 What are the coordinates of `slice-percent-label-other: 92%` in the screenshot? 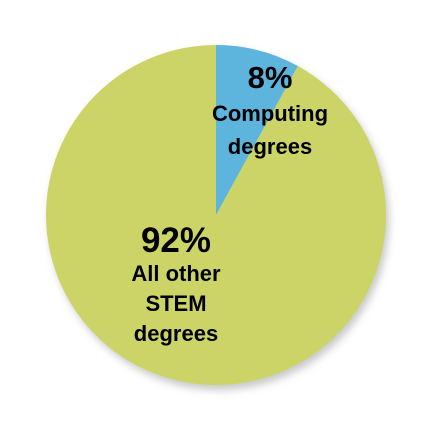 It's located at (176, 240).